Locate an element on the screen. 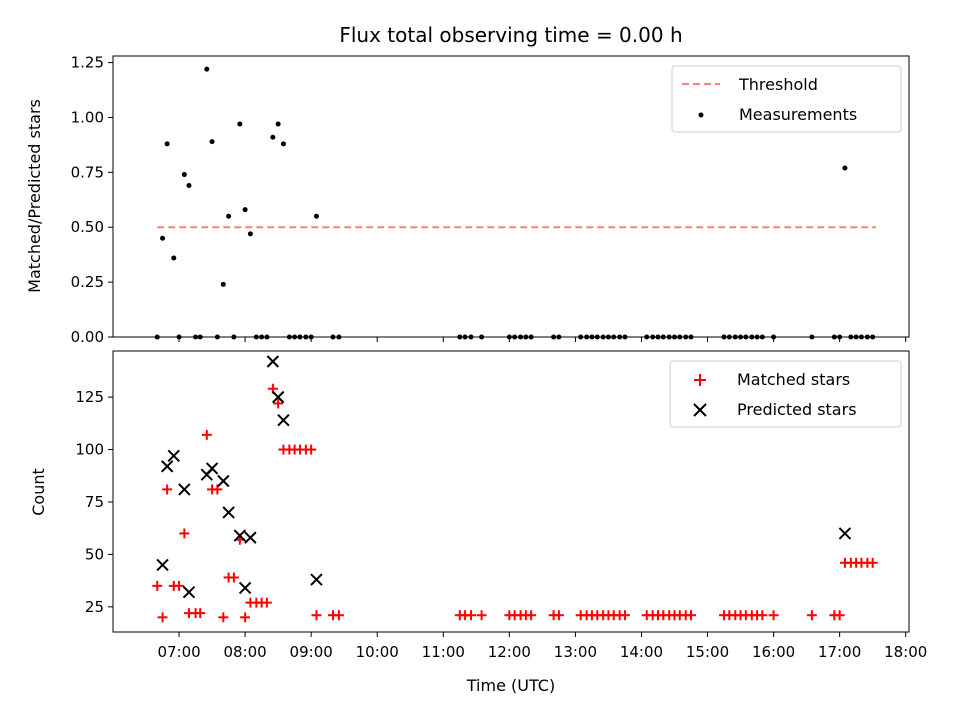 The width and height of the screenshot is (960, 725). top-legend-frame is located at coordinates (786, 99).